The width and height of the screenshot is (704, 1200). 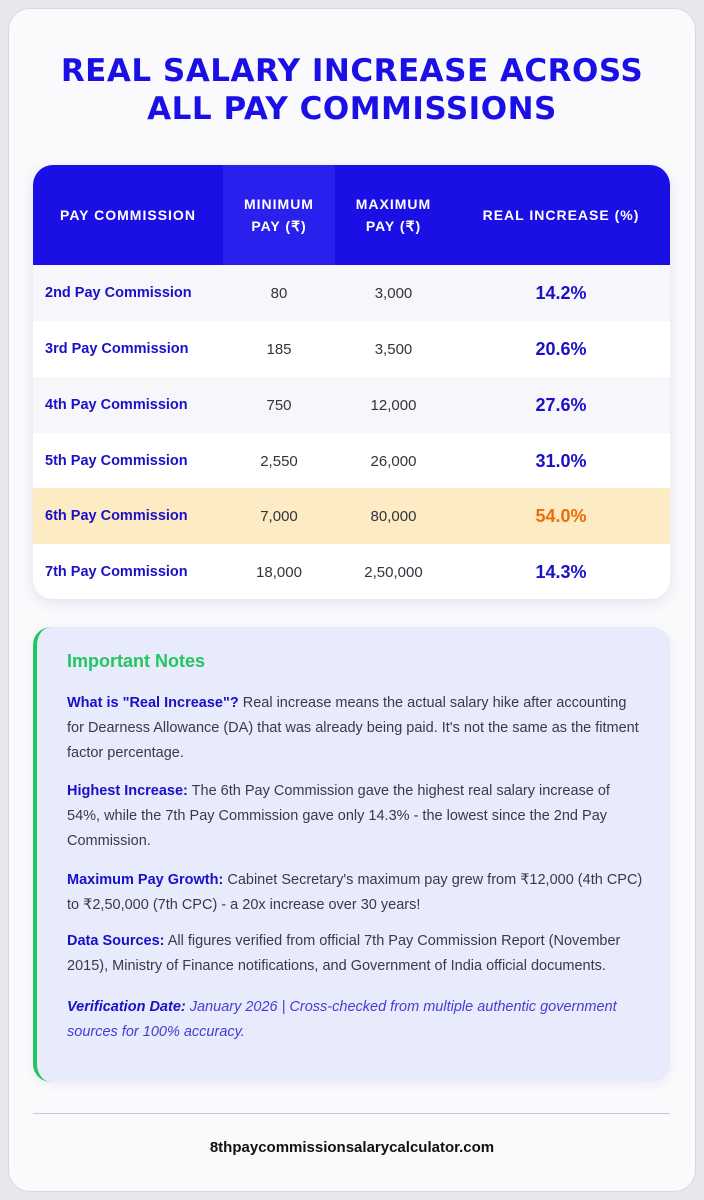 What do you see at coordinates (116, 516) in the screenshot?
I see `commission-name: 6th Pay Commission` at bounding box center [116, 516].